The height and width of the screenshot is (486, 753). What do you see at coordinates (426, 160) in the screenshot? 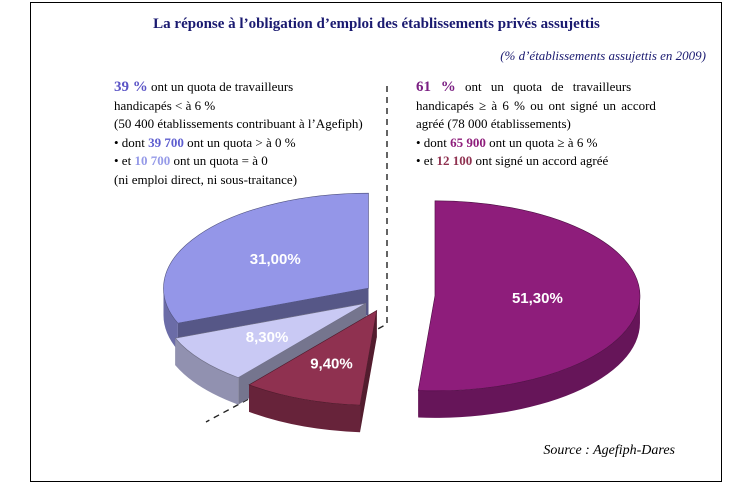
I see `right-bullet-2-pre: • et` at bounding box center [426, 160].